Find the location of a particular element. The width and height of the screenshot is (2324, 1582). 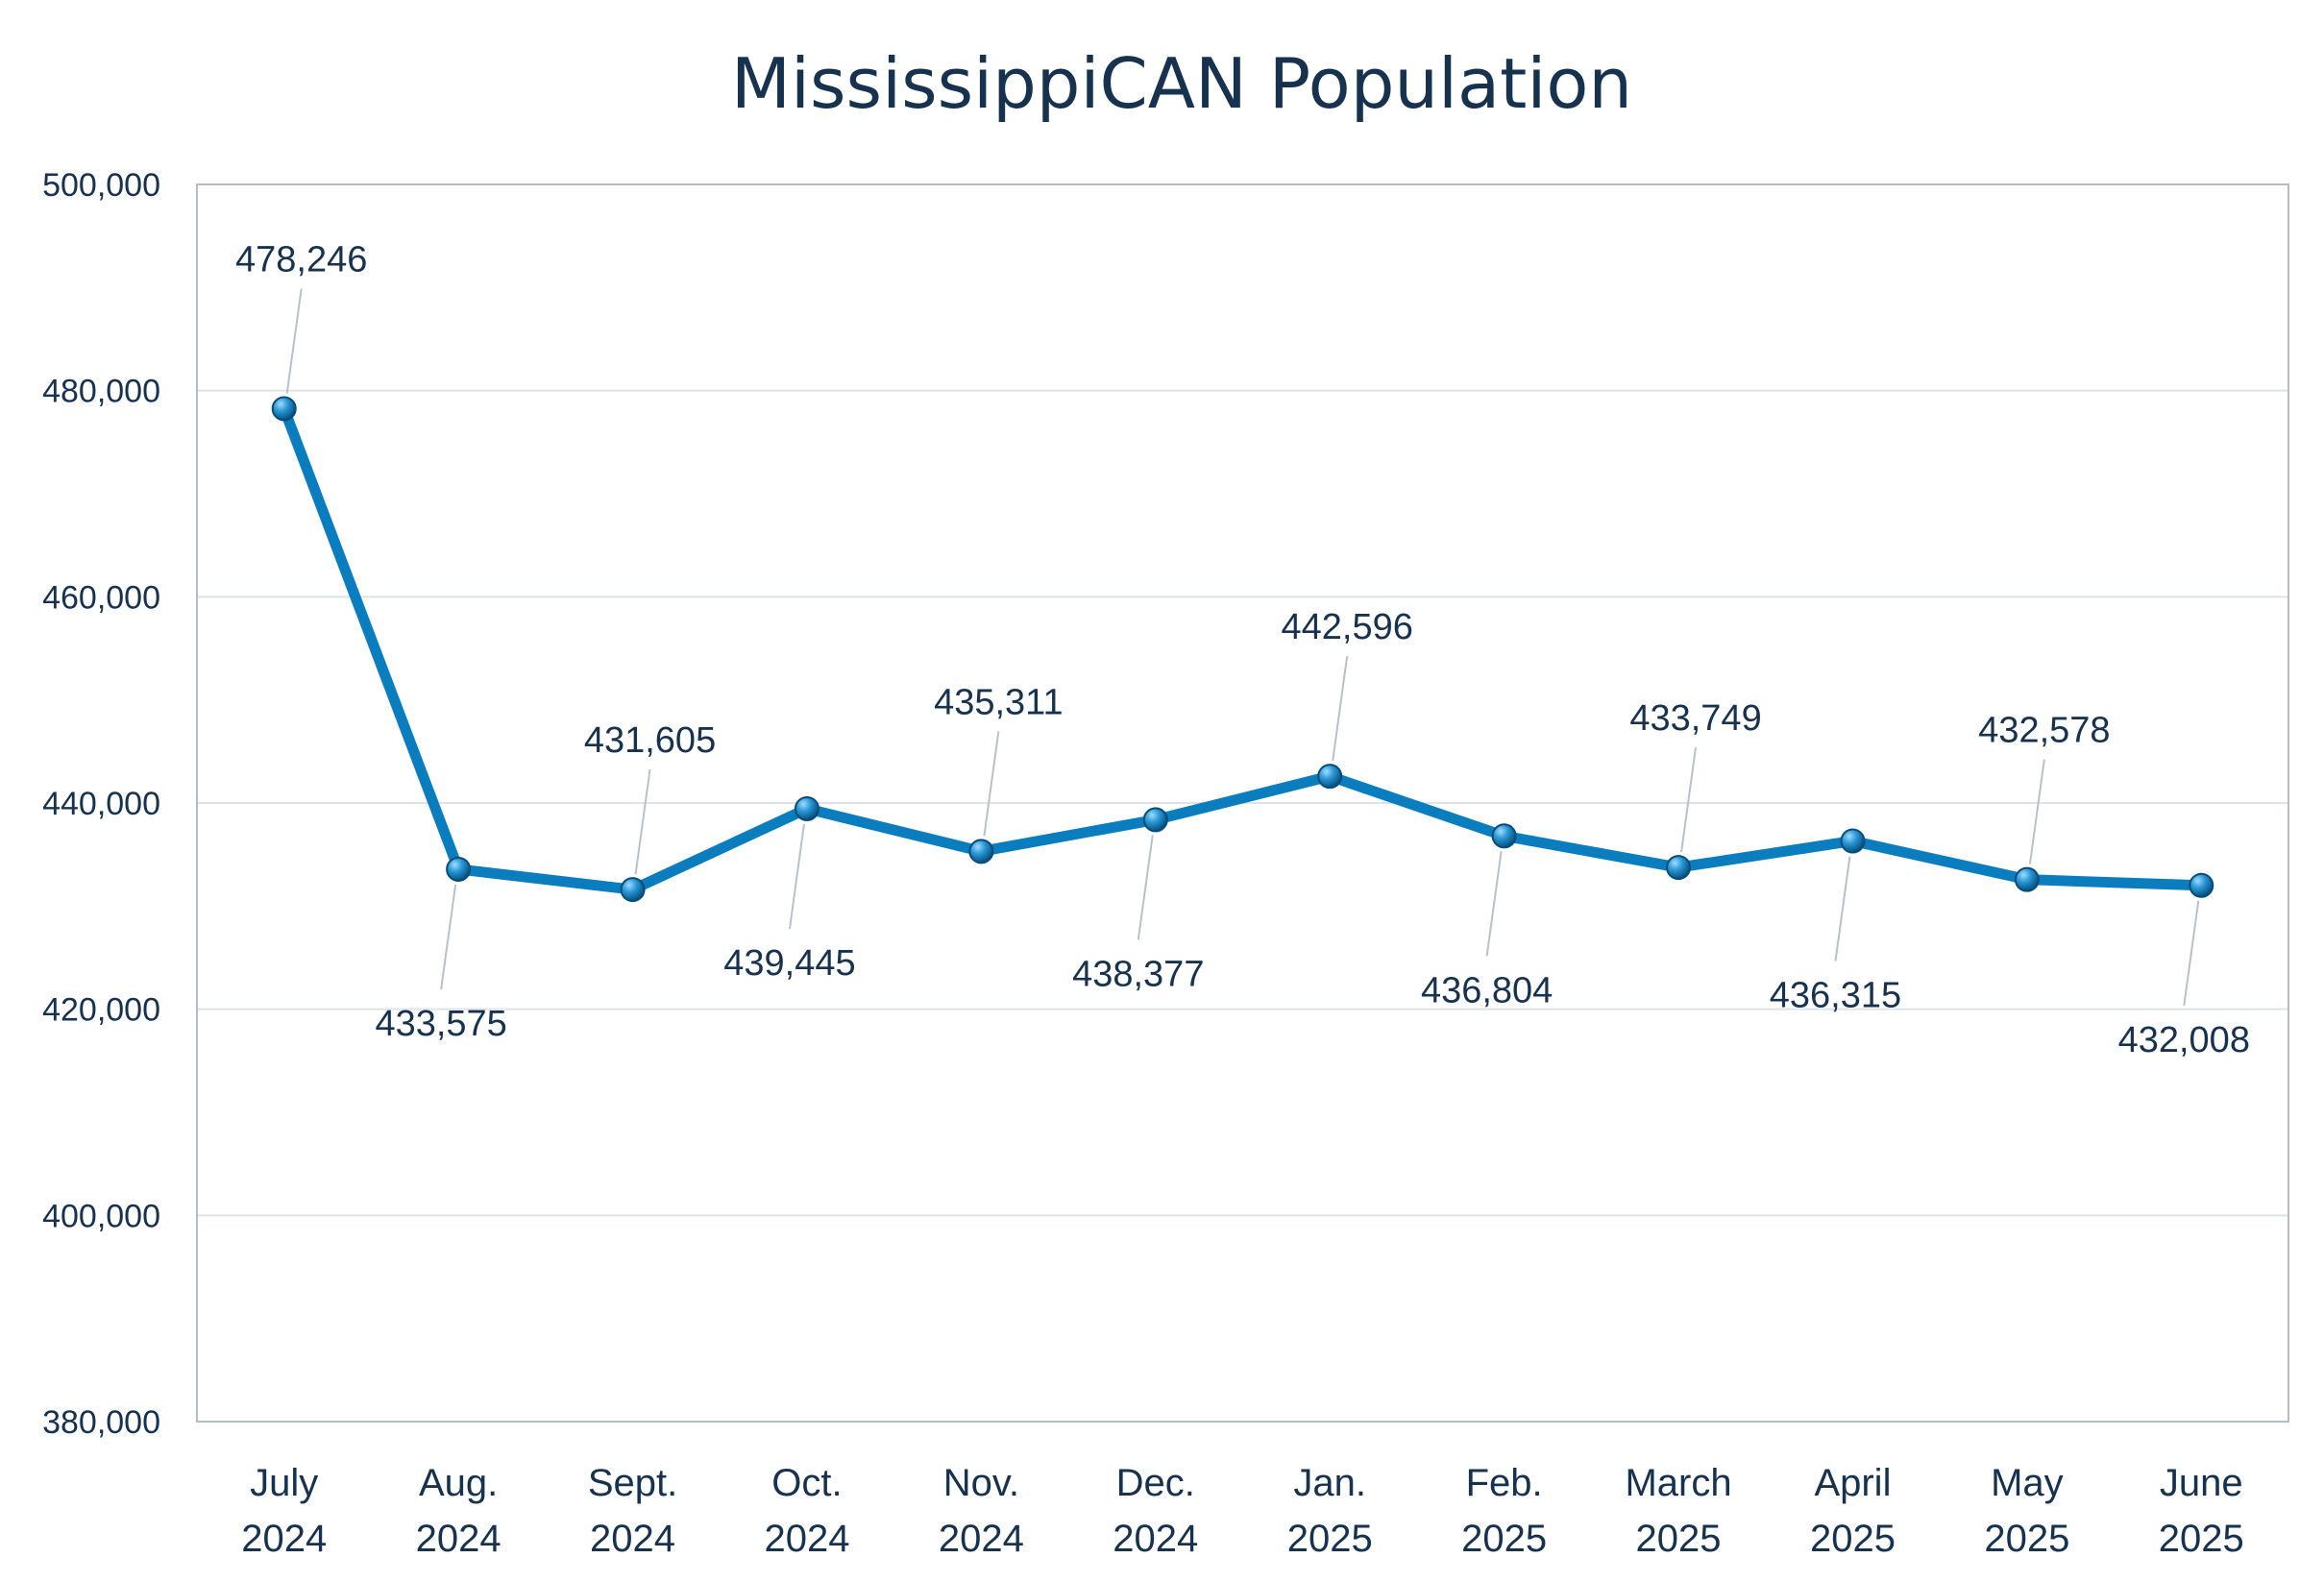

y-tick-label: 380,000 is located at coordinates (101, 1422).